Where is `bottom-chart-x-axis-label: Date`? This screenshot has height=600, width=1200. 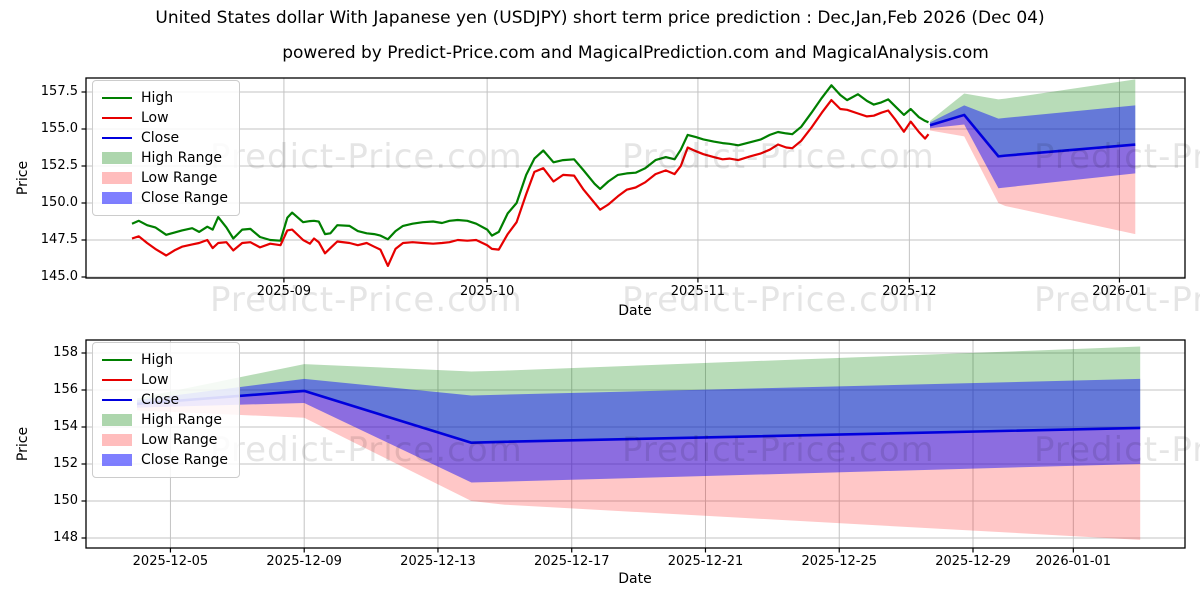
bottom-chart-x-axis-label: Date is located at coordinates (635, 579).